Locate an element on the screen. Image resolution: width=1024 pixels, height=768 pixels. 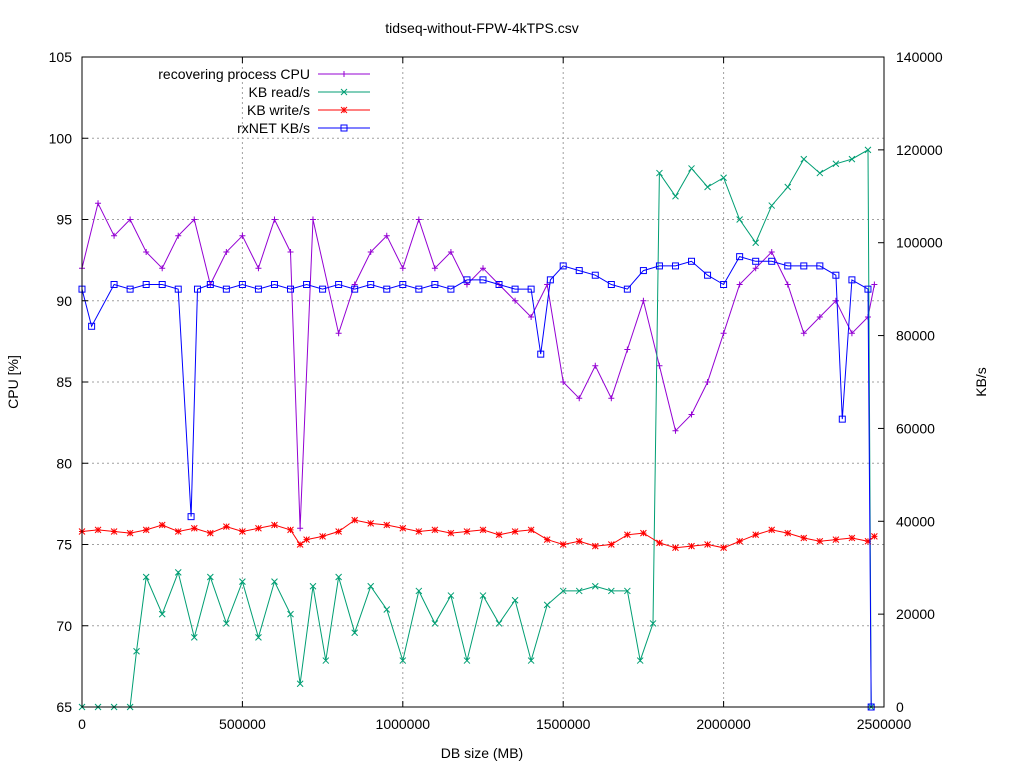
x-axis-label: DB size (MB) is located at coordinates (482, 753).